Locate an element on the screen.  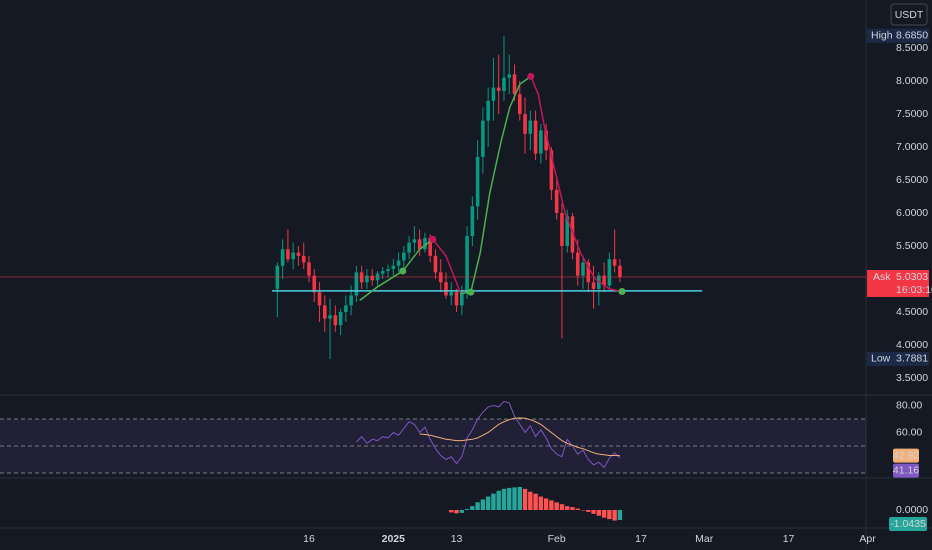
x-tick-label: Feb is located at coordinates (557, 539).